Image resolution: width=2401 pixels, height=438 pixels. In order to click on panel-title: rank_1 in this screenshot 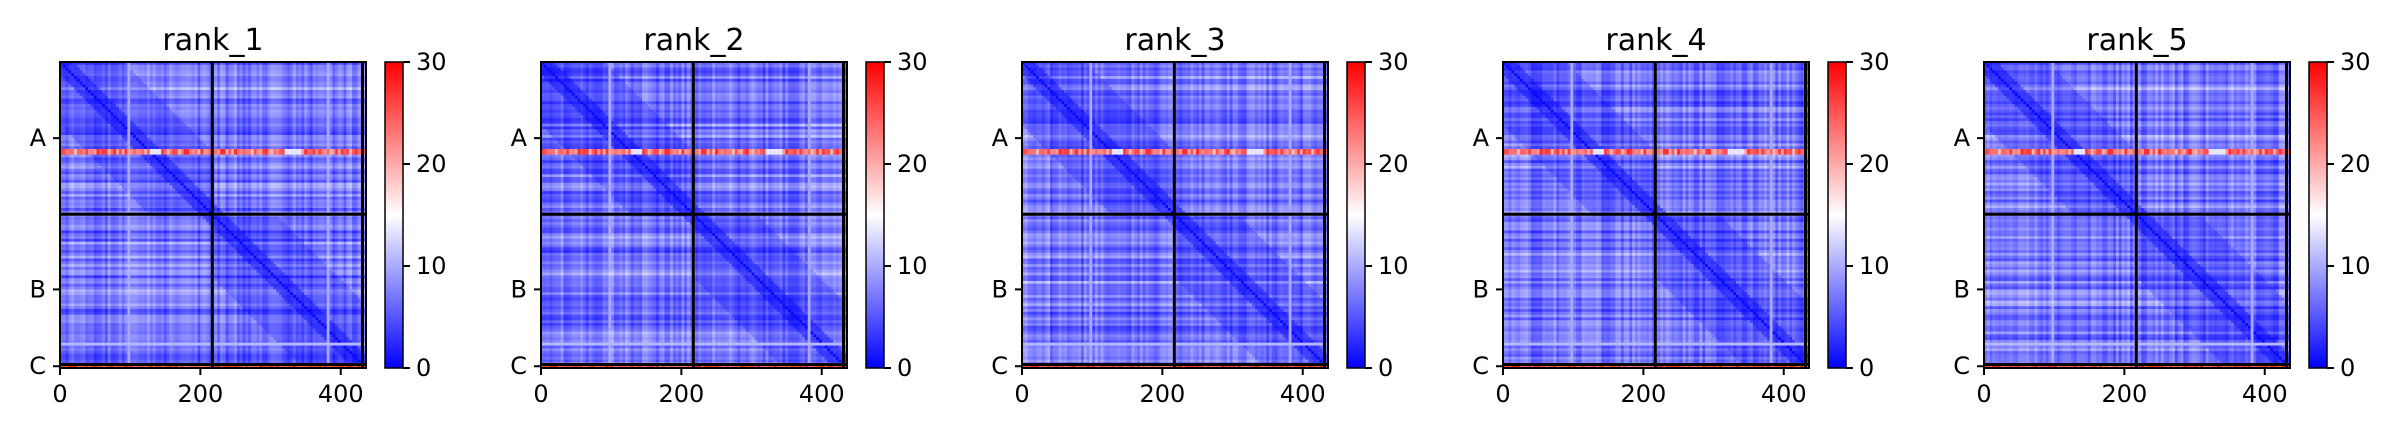, I will do `click(212, 40)`.